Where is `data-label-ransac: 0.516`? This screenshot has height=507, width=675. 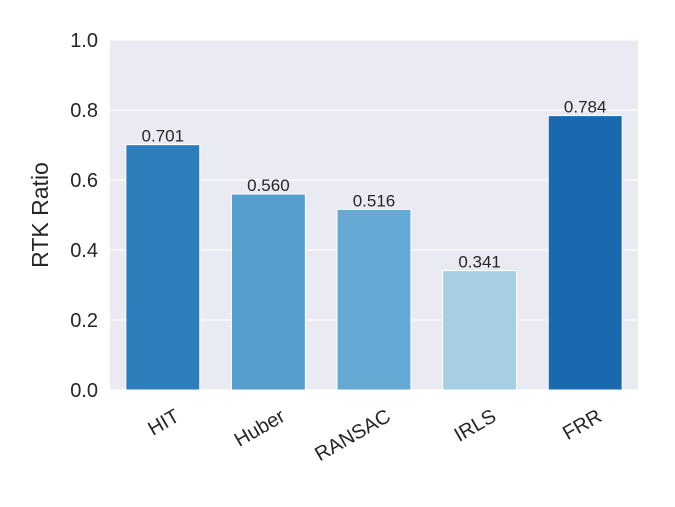
data-label-ransac: 0.516 is located at coordinates (374, 200).